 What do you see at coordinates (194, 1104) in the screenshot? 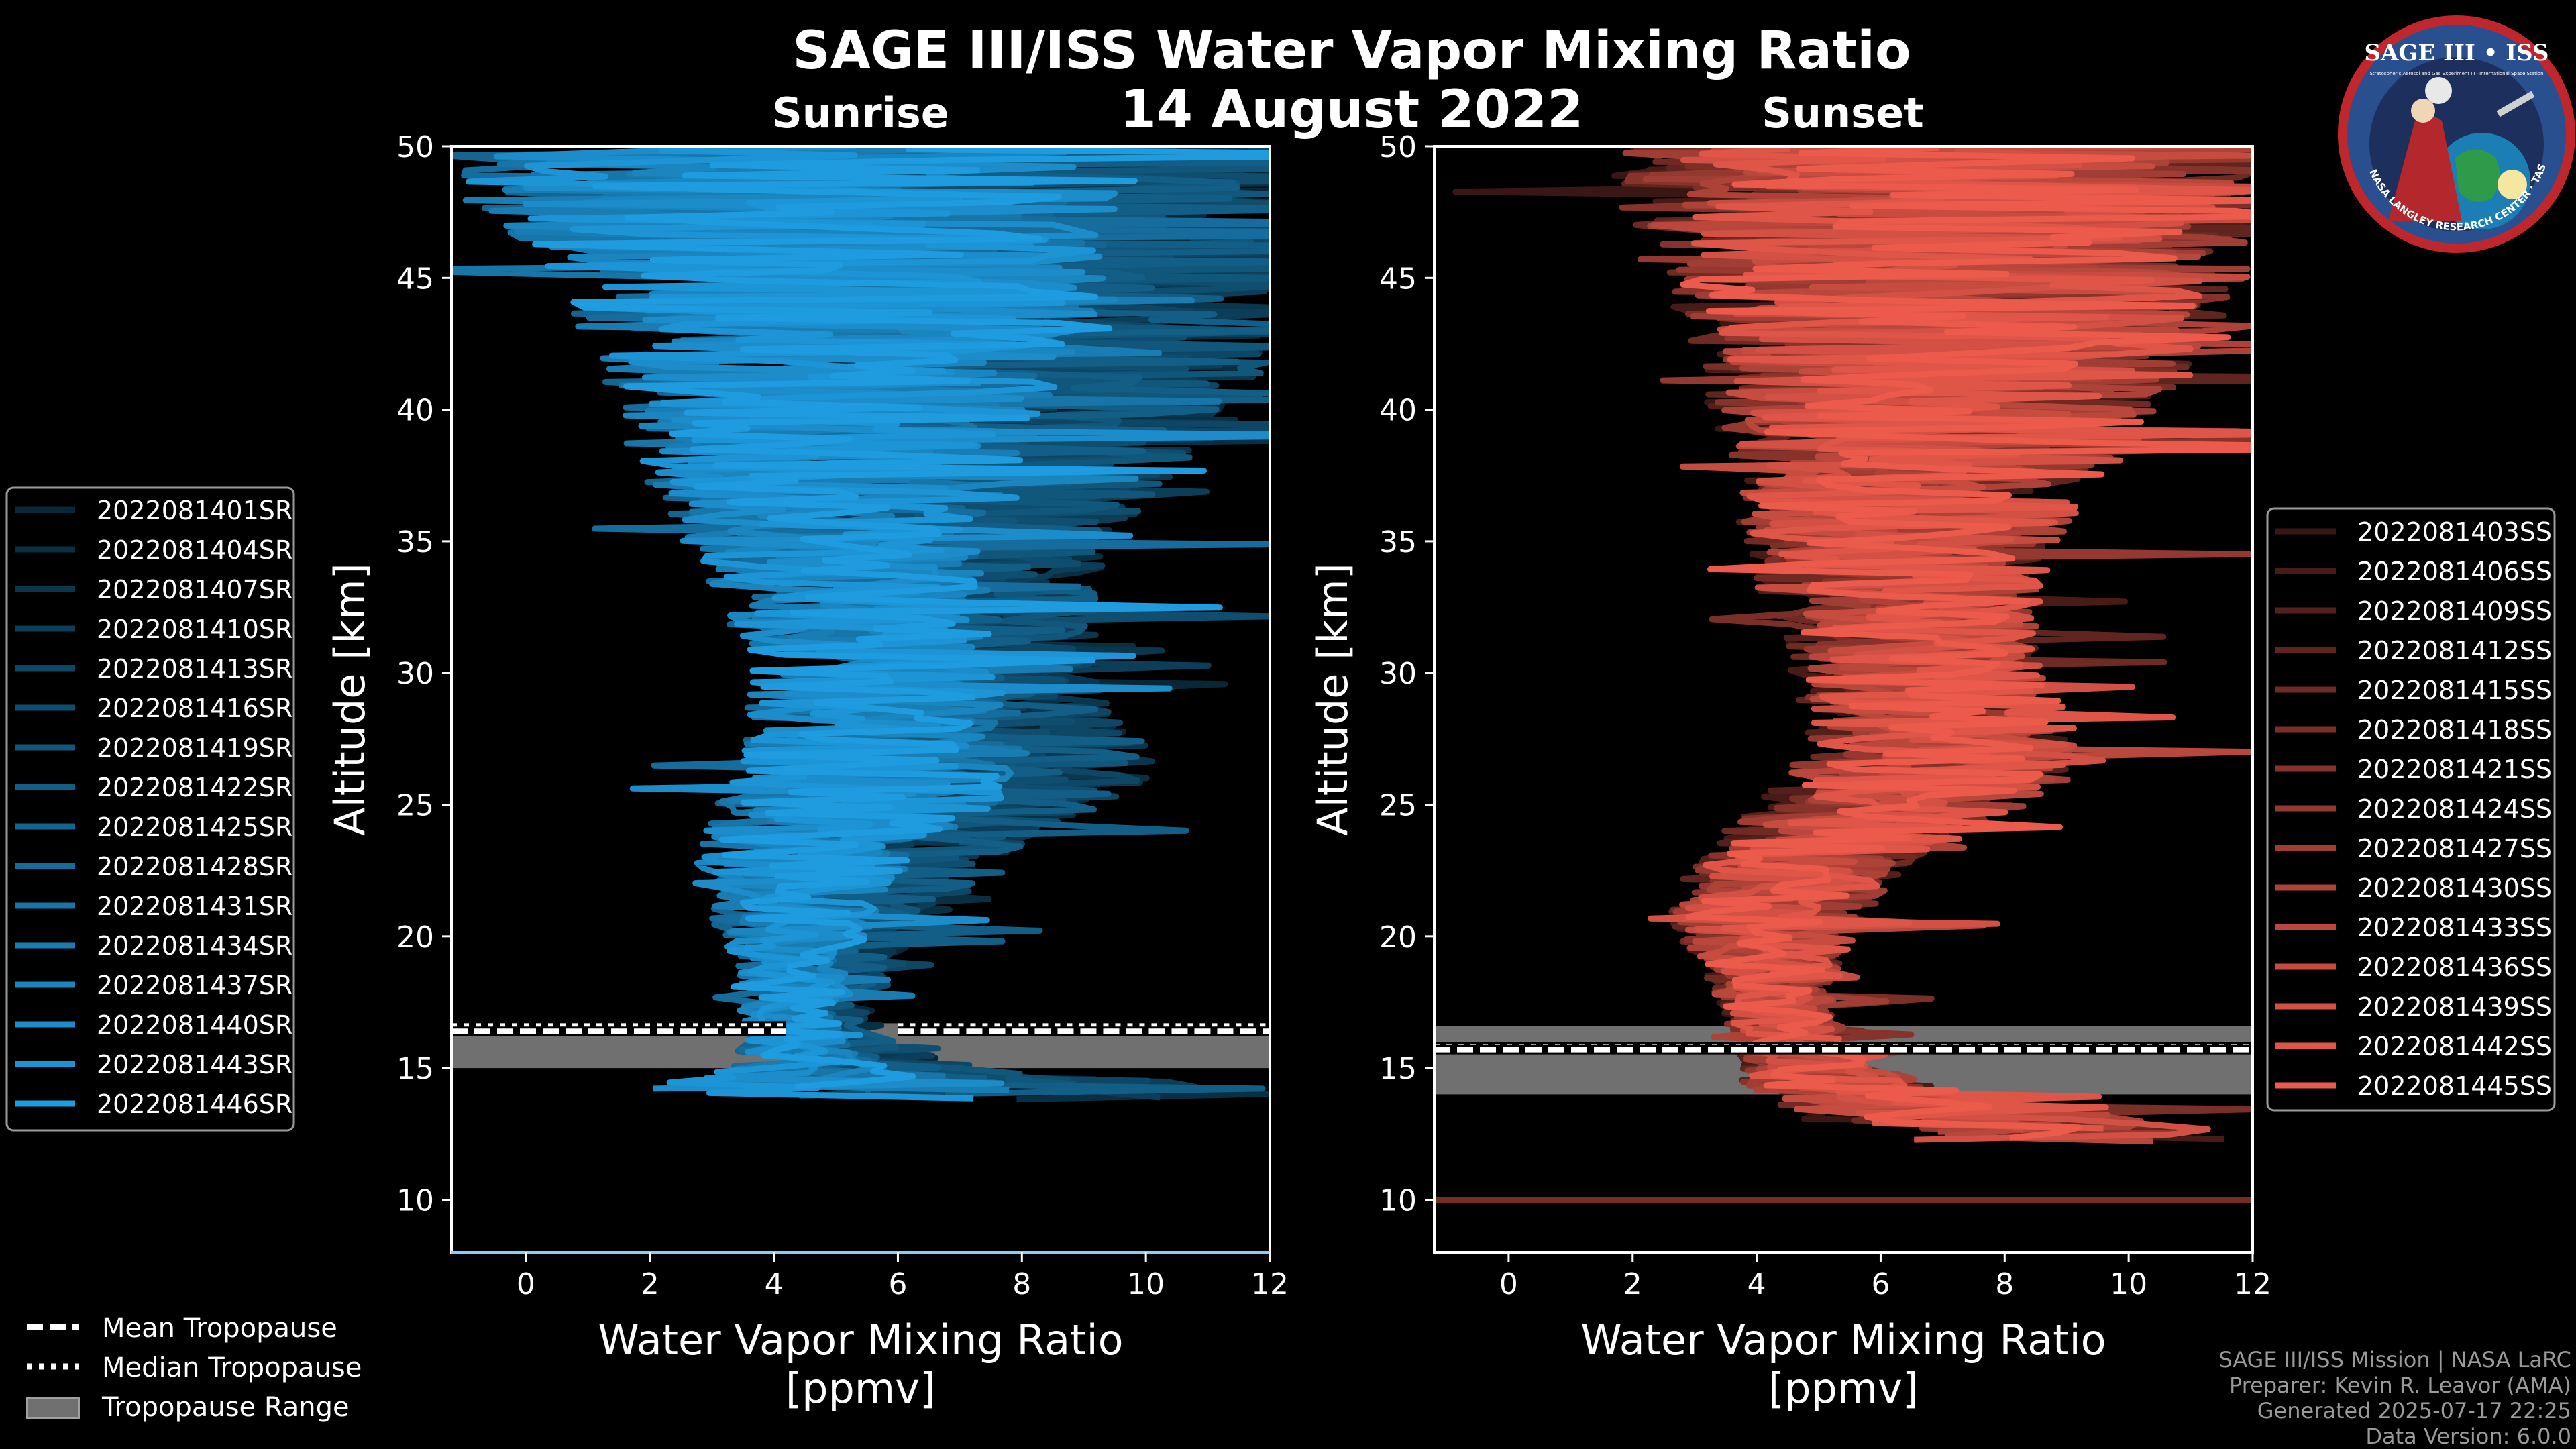
I see `legend-label-2022081446SR: 2022081446SR` at bounding box center [194, 1104].